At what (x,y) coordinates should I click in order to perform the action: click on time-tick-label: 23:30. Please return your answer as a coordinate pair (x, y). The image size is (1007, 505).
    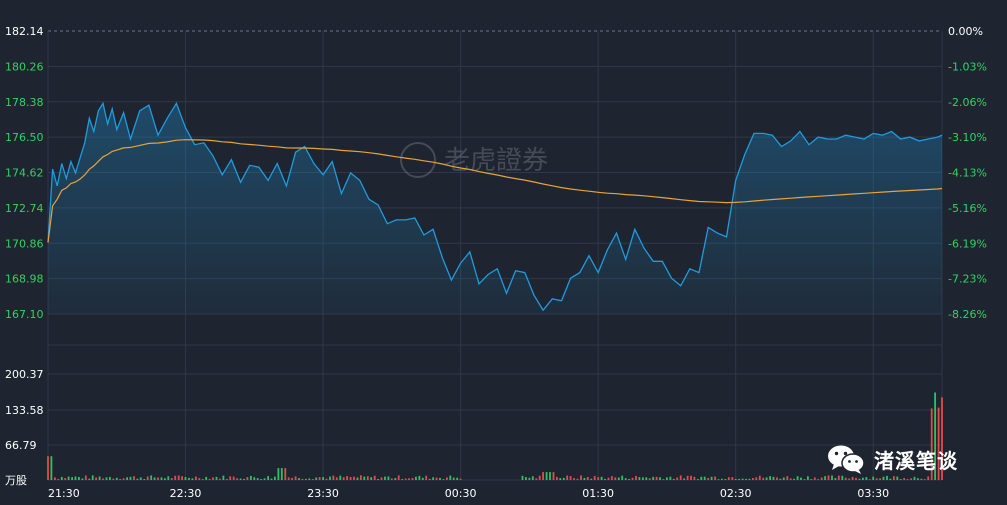
    Looking at the image, I should click on (323, 493).